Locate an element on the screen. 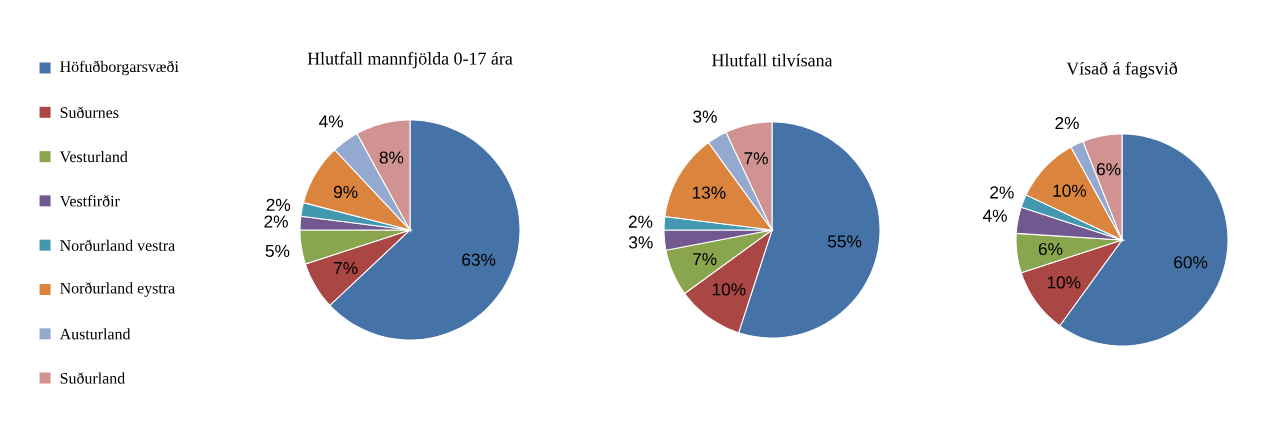 This screenshot has height=424, width=1287. data-label: 8% is located at coordinates (391, 157).